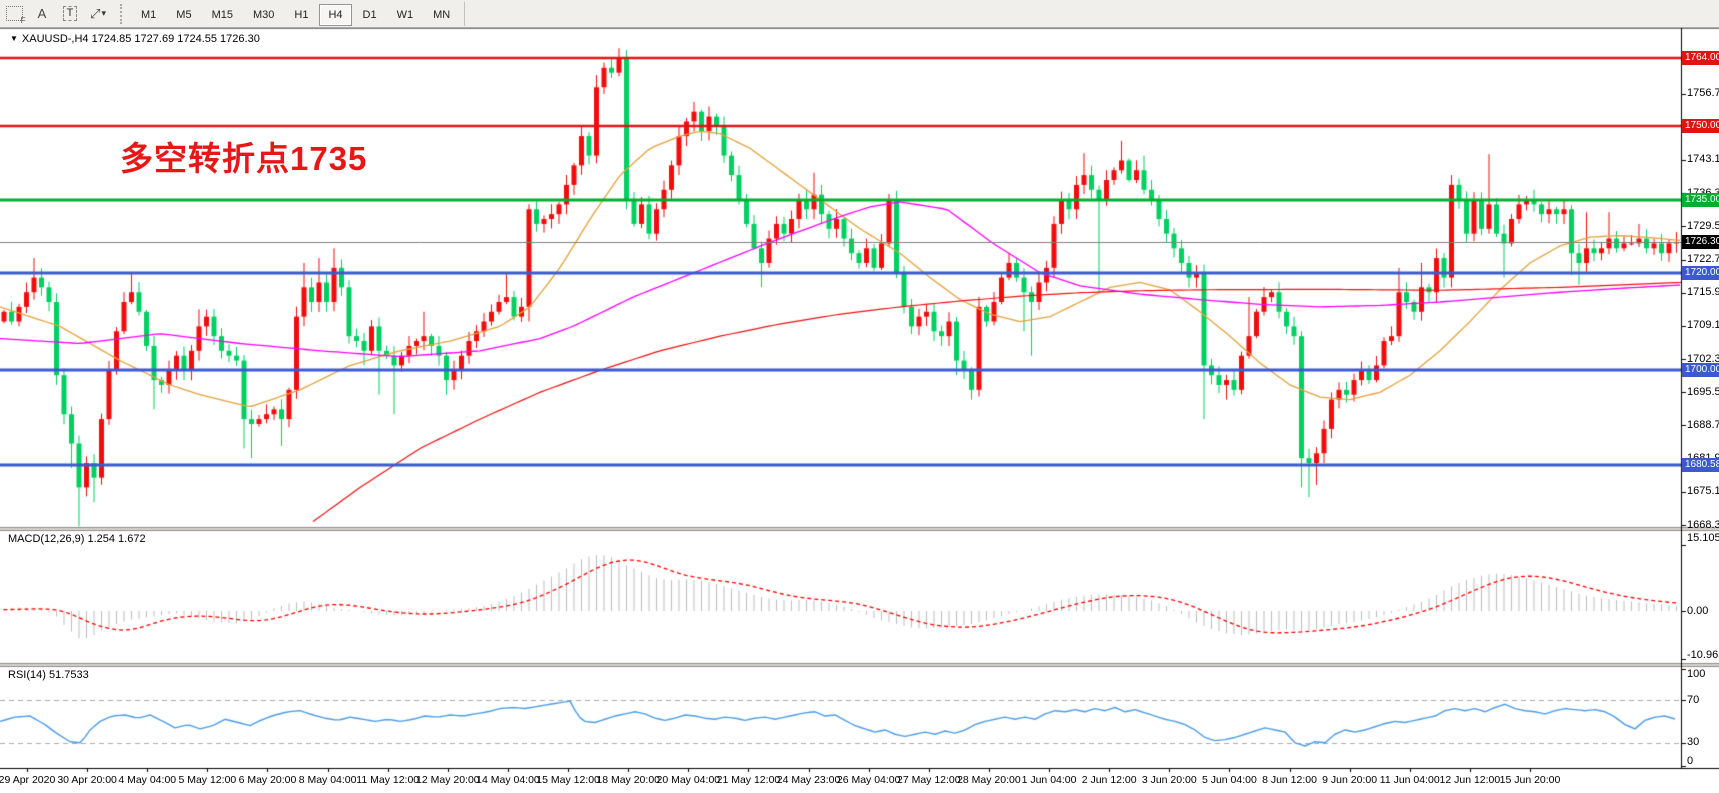  Describe the element at coordinates (808, 780) in the screenshot. I see `time-axis-label: 24 May 23:00` at that location.